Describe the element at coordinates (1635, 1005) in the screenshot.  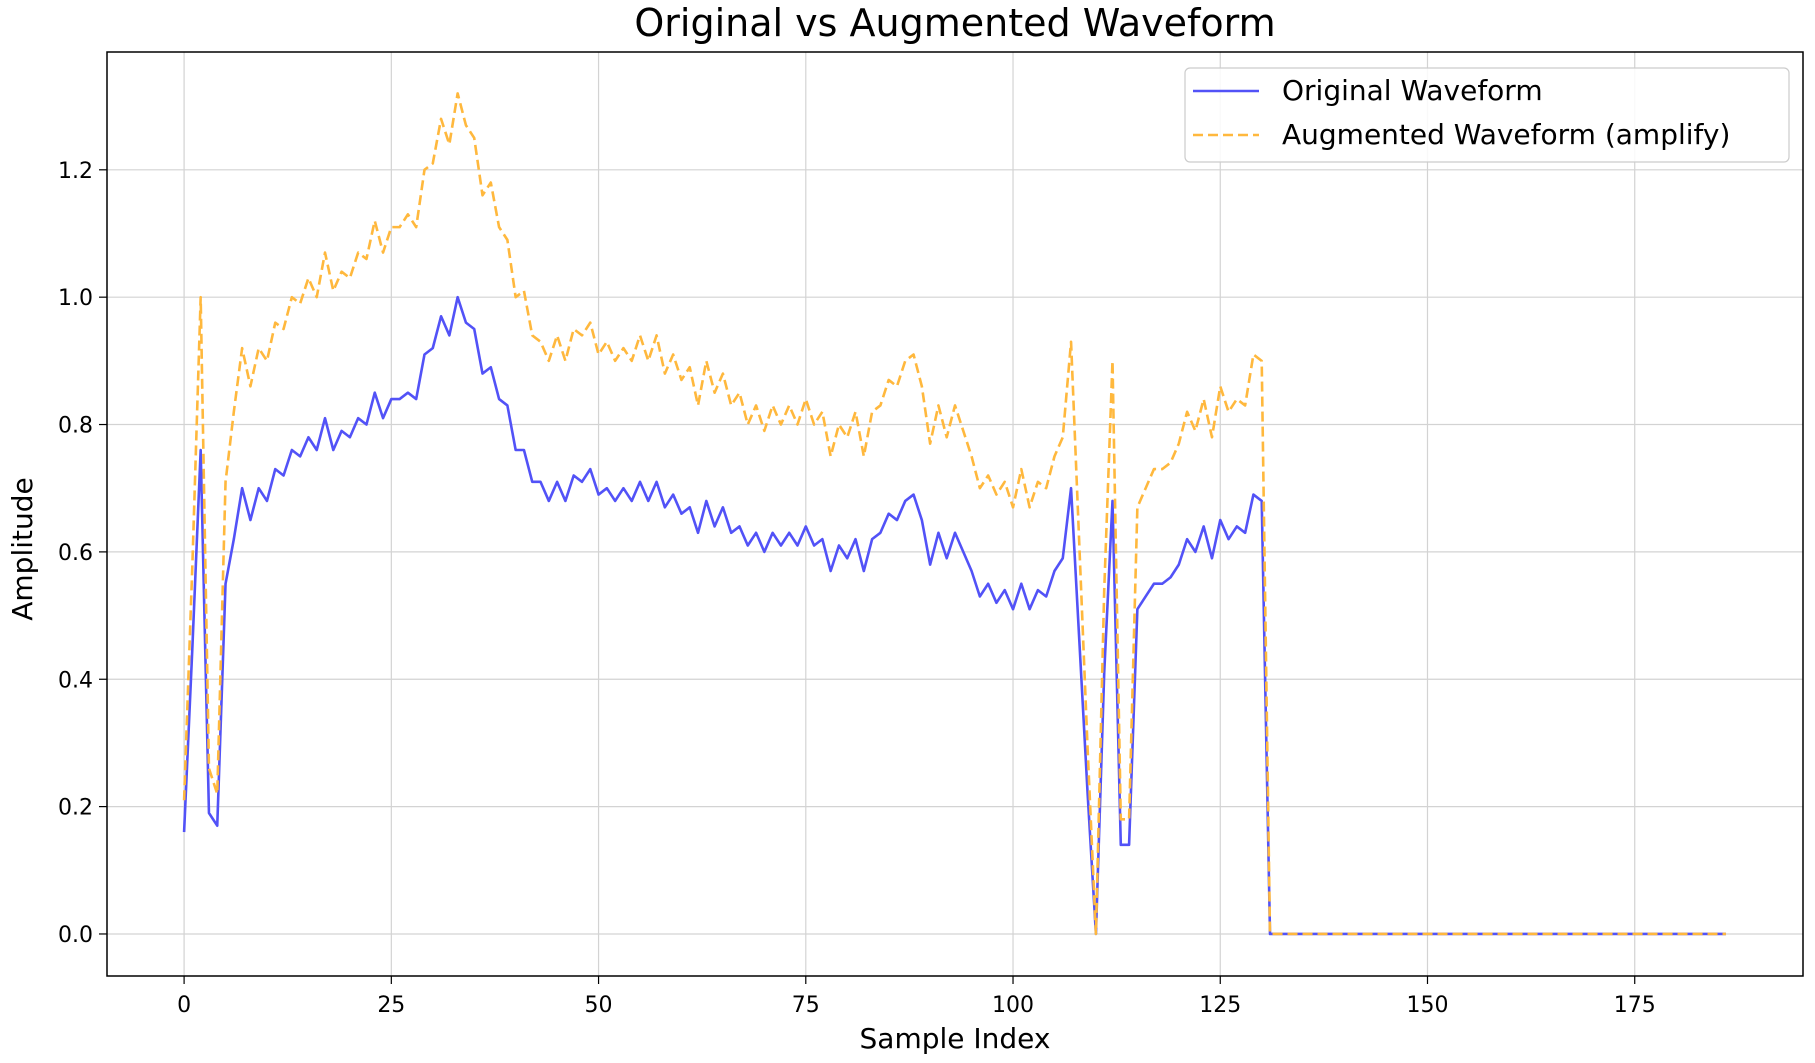
I see `x-tick-label: 175` at that location.